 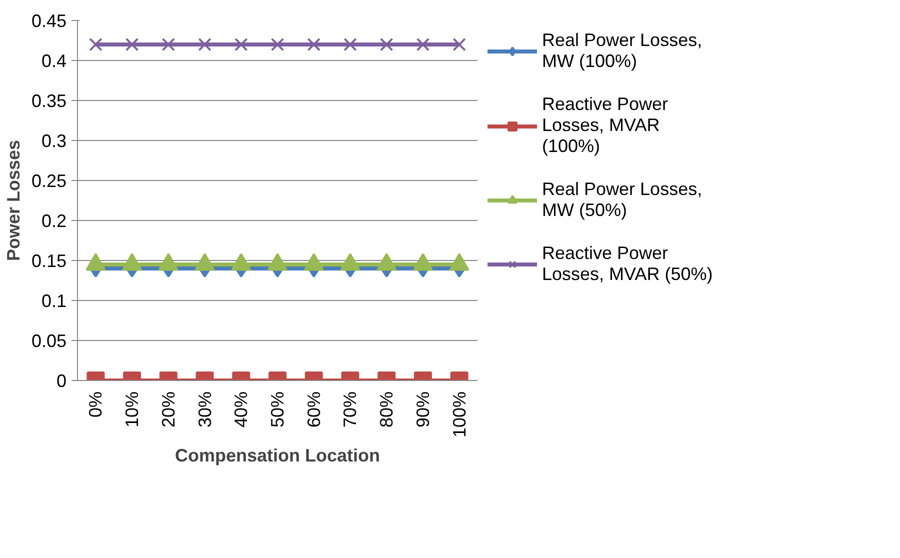 What do you see at coordinates (49, 181) in the screenshot?
I see `y-tick-label: 0.25` at bounding box center [49, 181].